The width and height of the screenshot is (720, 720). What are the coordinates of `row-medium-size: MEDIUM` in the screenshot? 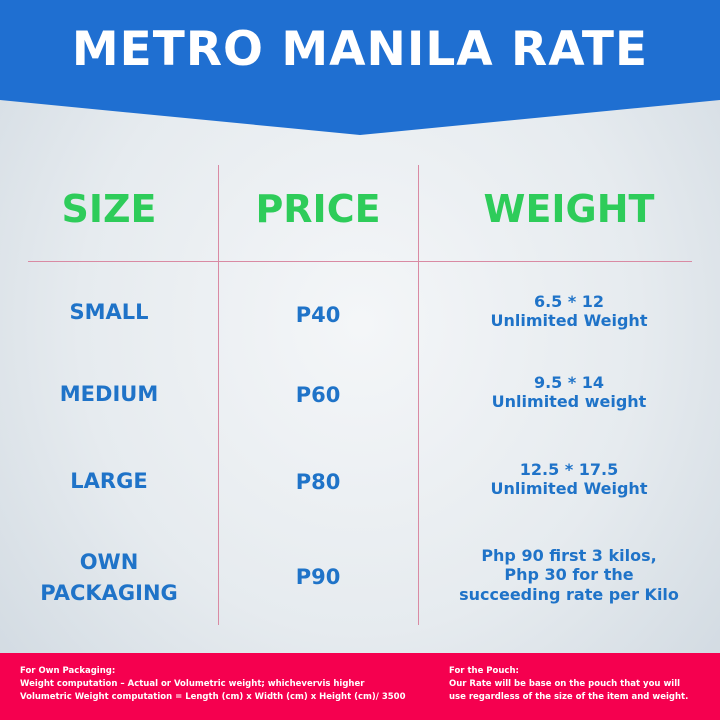 It's located at (109, 393).